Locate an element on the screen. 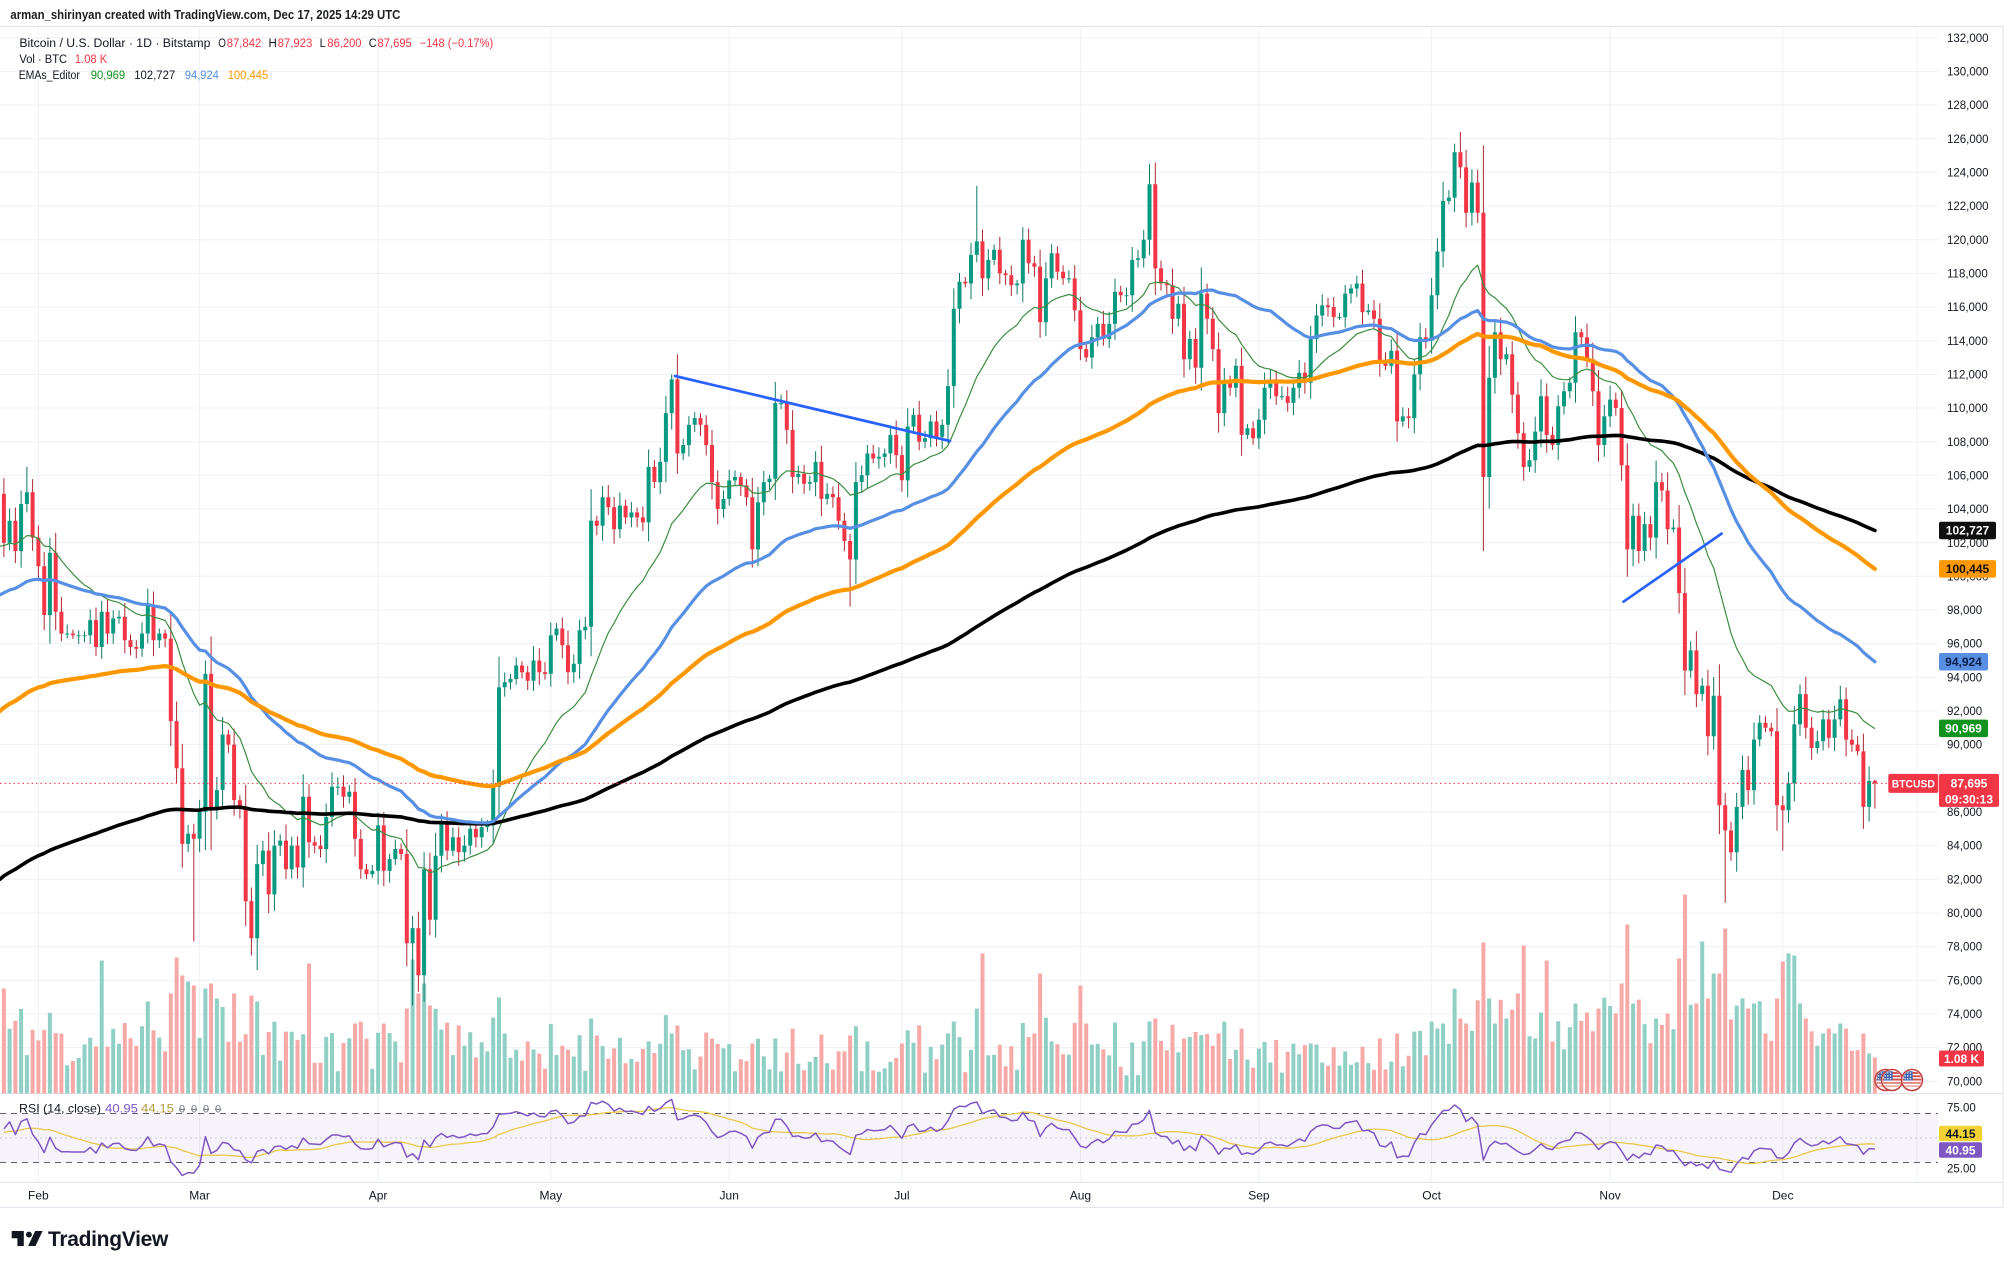 The image size is (2014, 1269). svg-text: 70,000 is located at coordinates (1964, 1082).